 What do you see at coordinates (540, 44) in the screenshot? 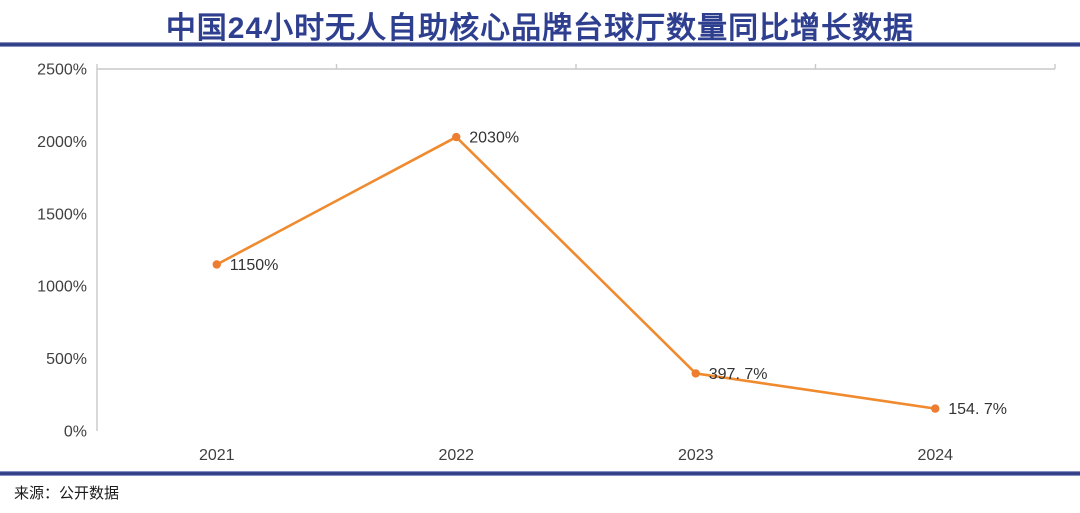
I see `title-divider` at bounding box center [540, 44].